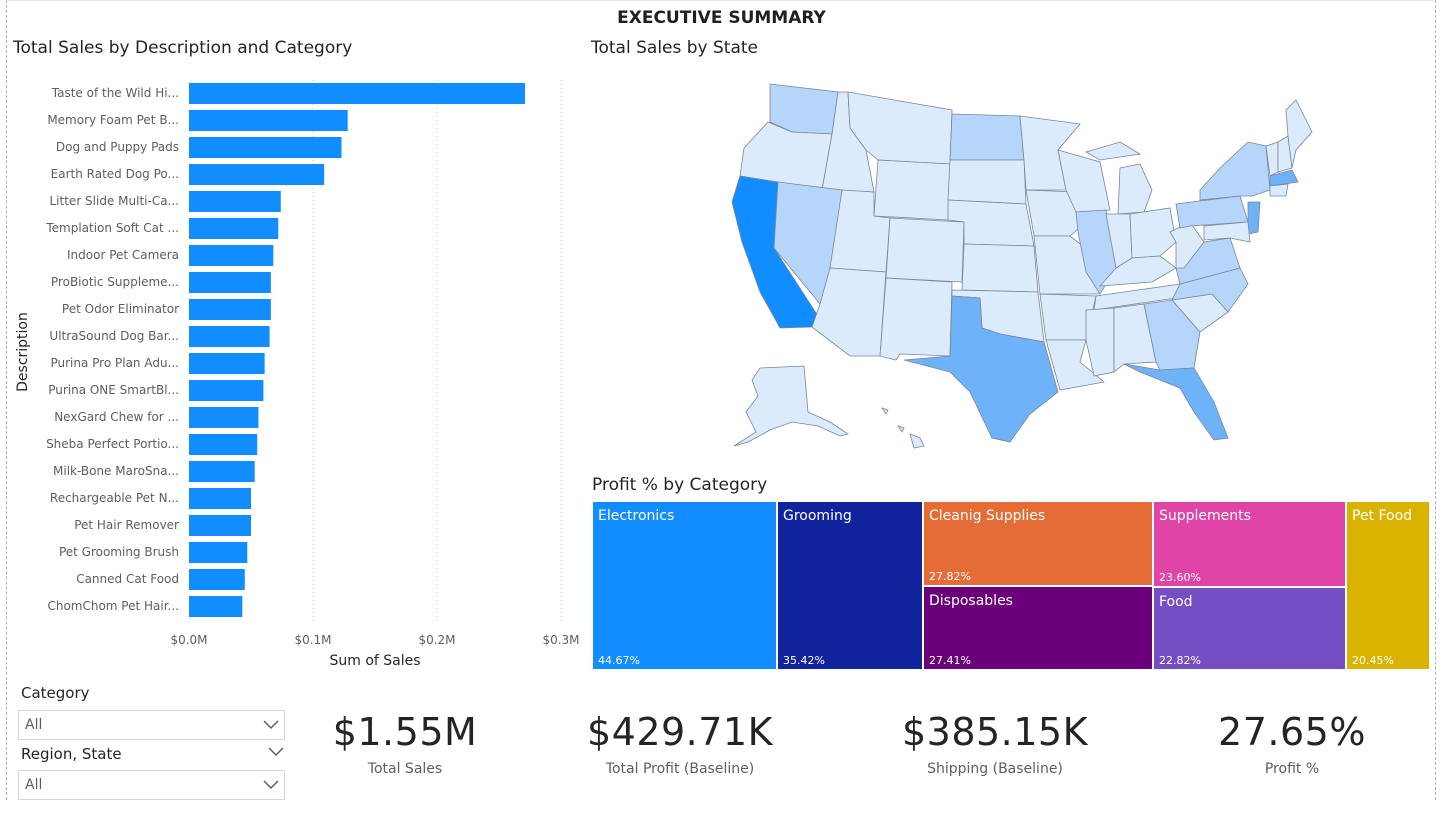 The height and width of the screenshot is (820, 1443). Describe the element at coordinates (971, 601) in the screenshot. I see `tile-name: Disposables` at that location.